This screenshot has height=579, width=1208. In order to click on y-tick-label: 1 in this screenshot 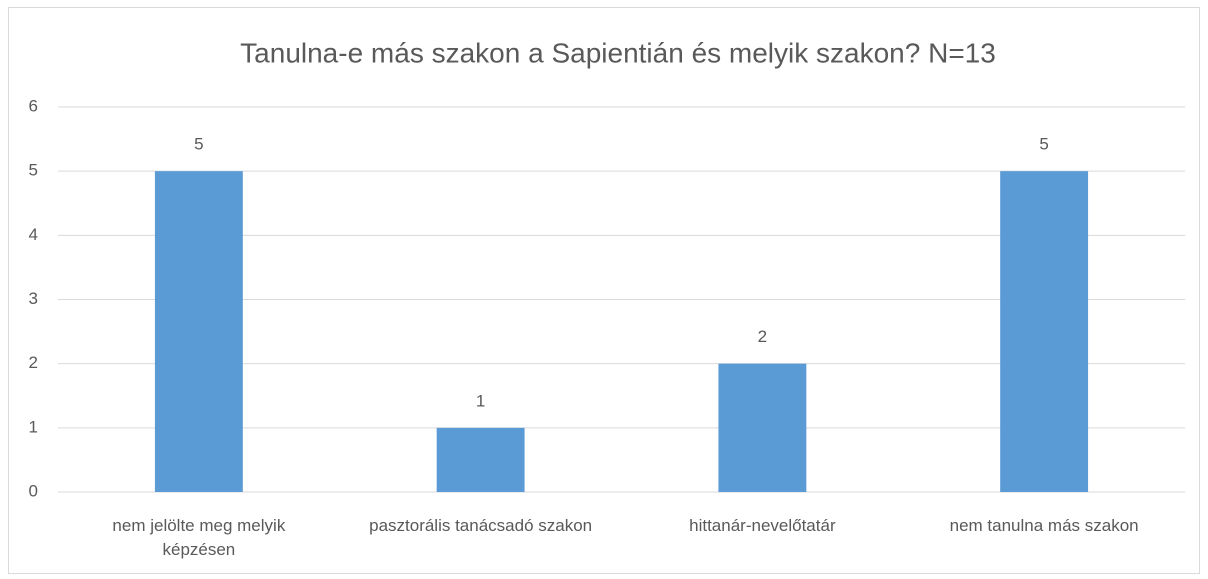, I will do `click(33, 426)`.